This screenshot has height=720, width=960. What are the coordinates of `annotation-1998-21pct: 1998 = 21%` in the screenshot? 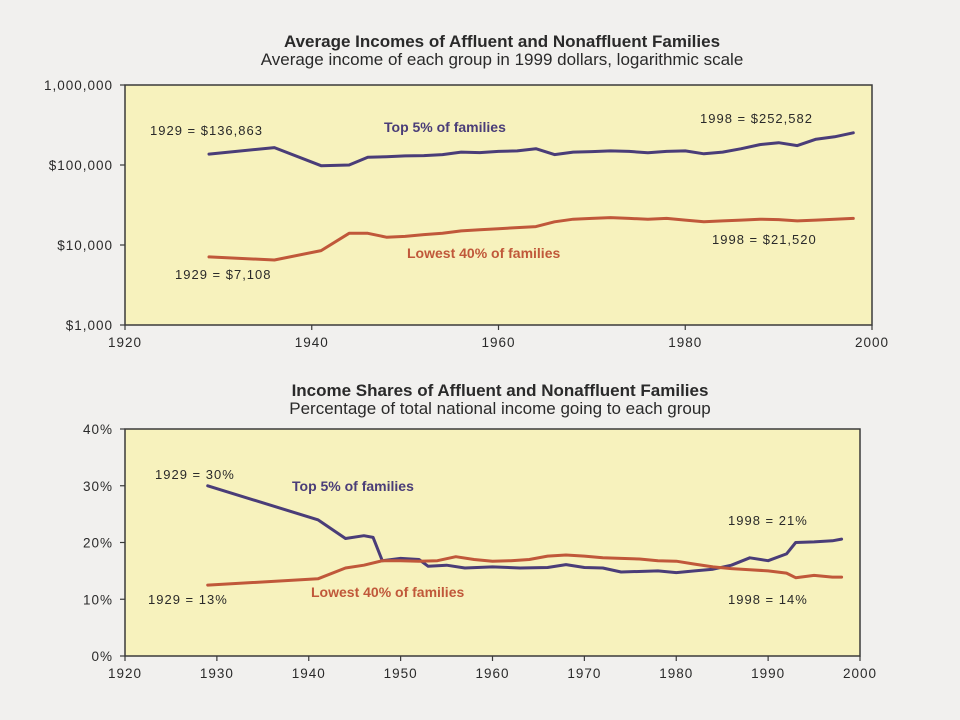 It's located at (768, 520).